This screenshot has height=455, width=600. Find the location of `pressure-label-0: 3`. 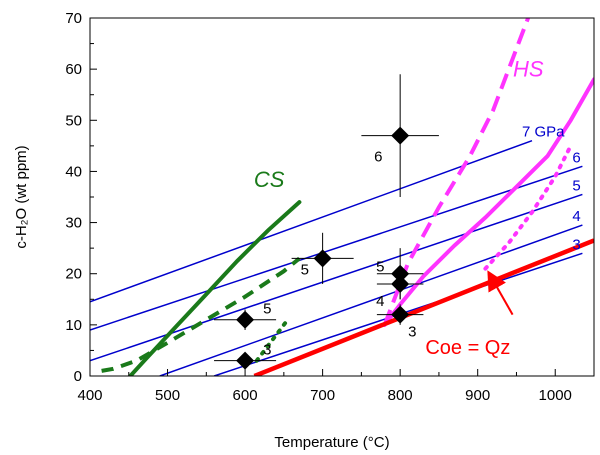

pressure-label-0: 3 is located at coordinates (576, 244).